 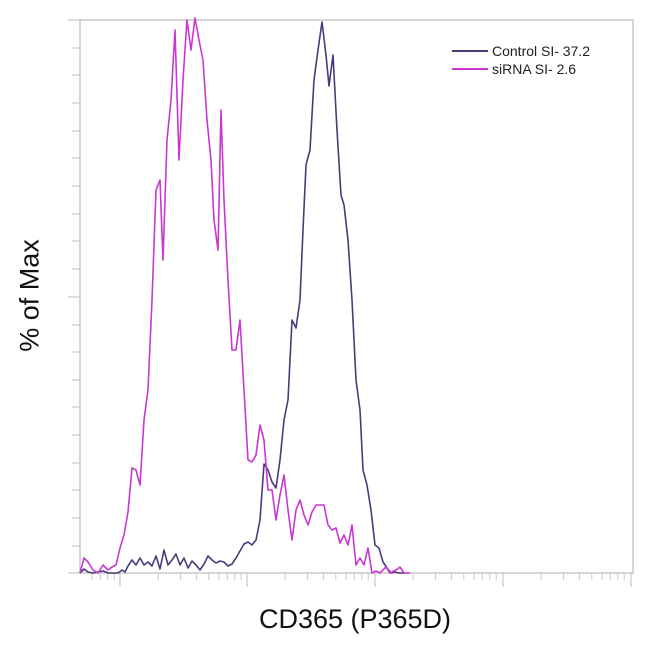 What do you see at coordinates (470, 69) in the screenshot?
I see `legend-swatch-sirna` at bounding box center [470, 69].